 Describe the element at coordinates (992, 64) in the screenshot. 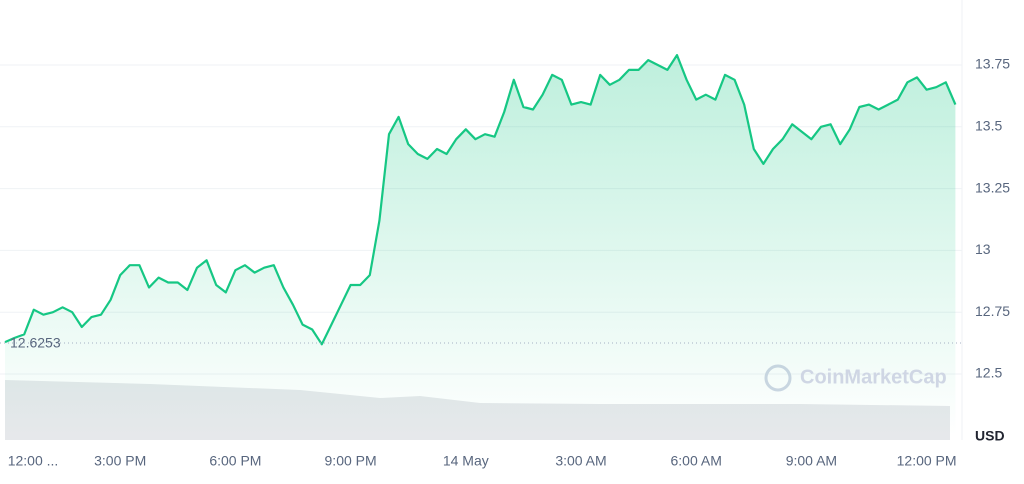

I see `y-tick-label: 13.75` at that location.